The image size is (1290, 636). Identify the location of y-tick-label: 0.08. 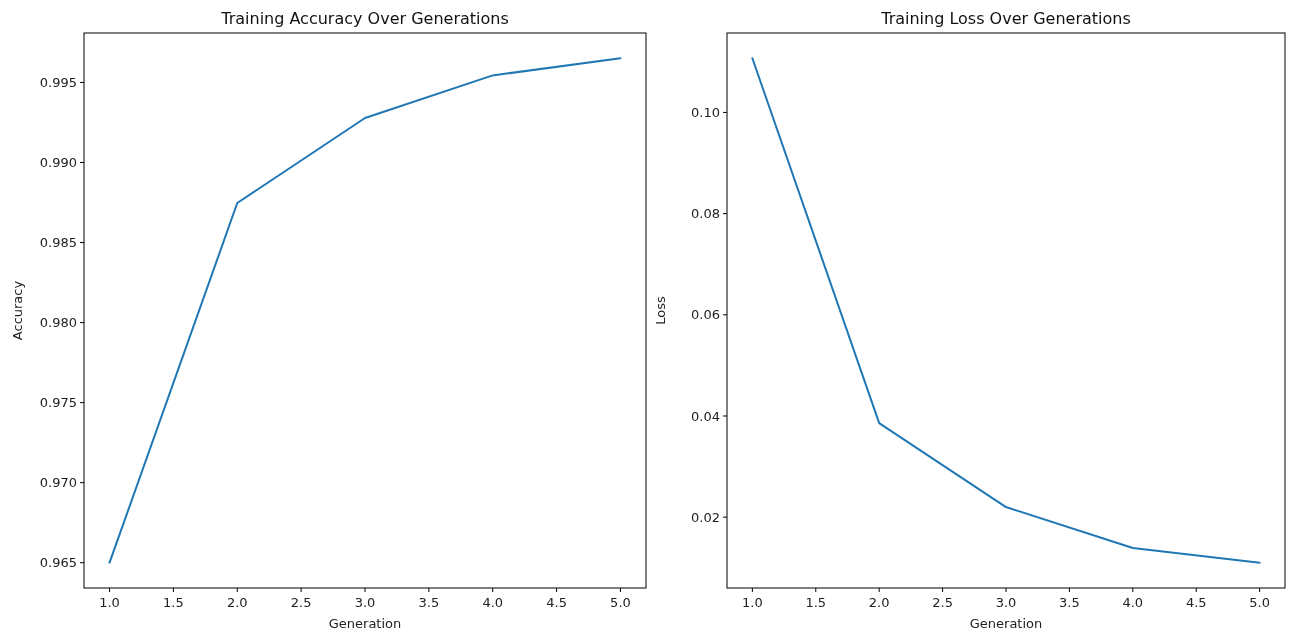
(705, 214).